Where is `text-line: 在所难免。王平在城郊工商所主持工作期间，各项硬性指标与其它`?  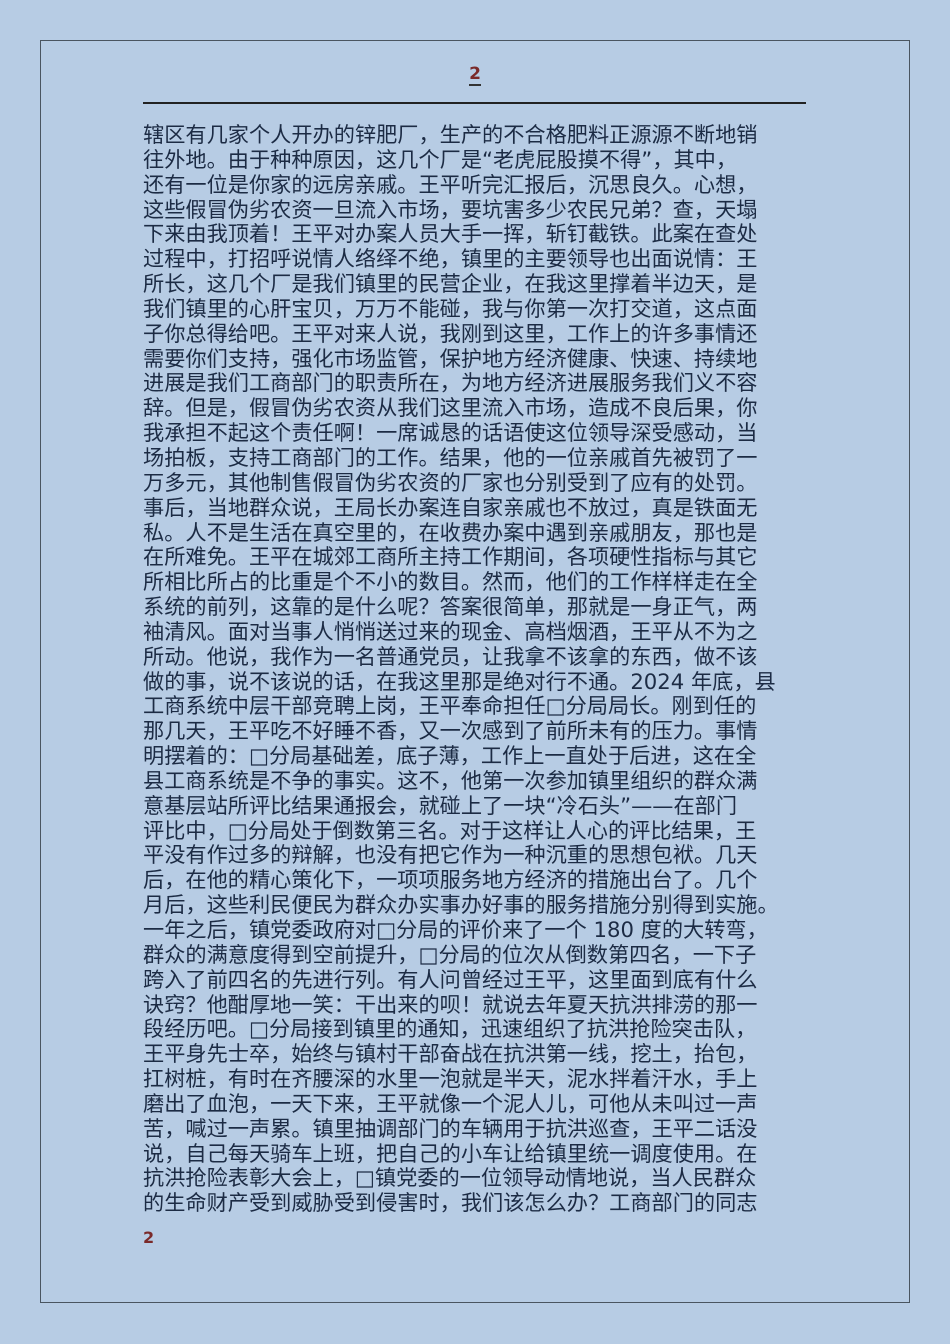
text-line: 在所难免。王平在城郊工商所主持工作期间，各项硬性指标与其它 is located at coordinates (450, 557).